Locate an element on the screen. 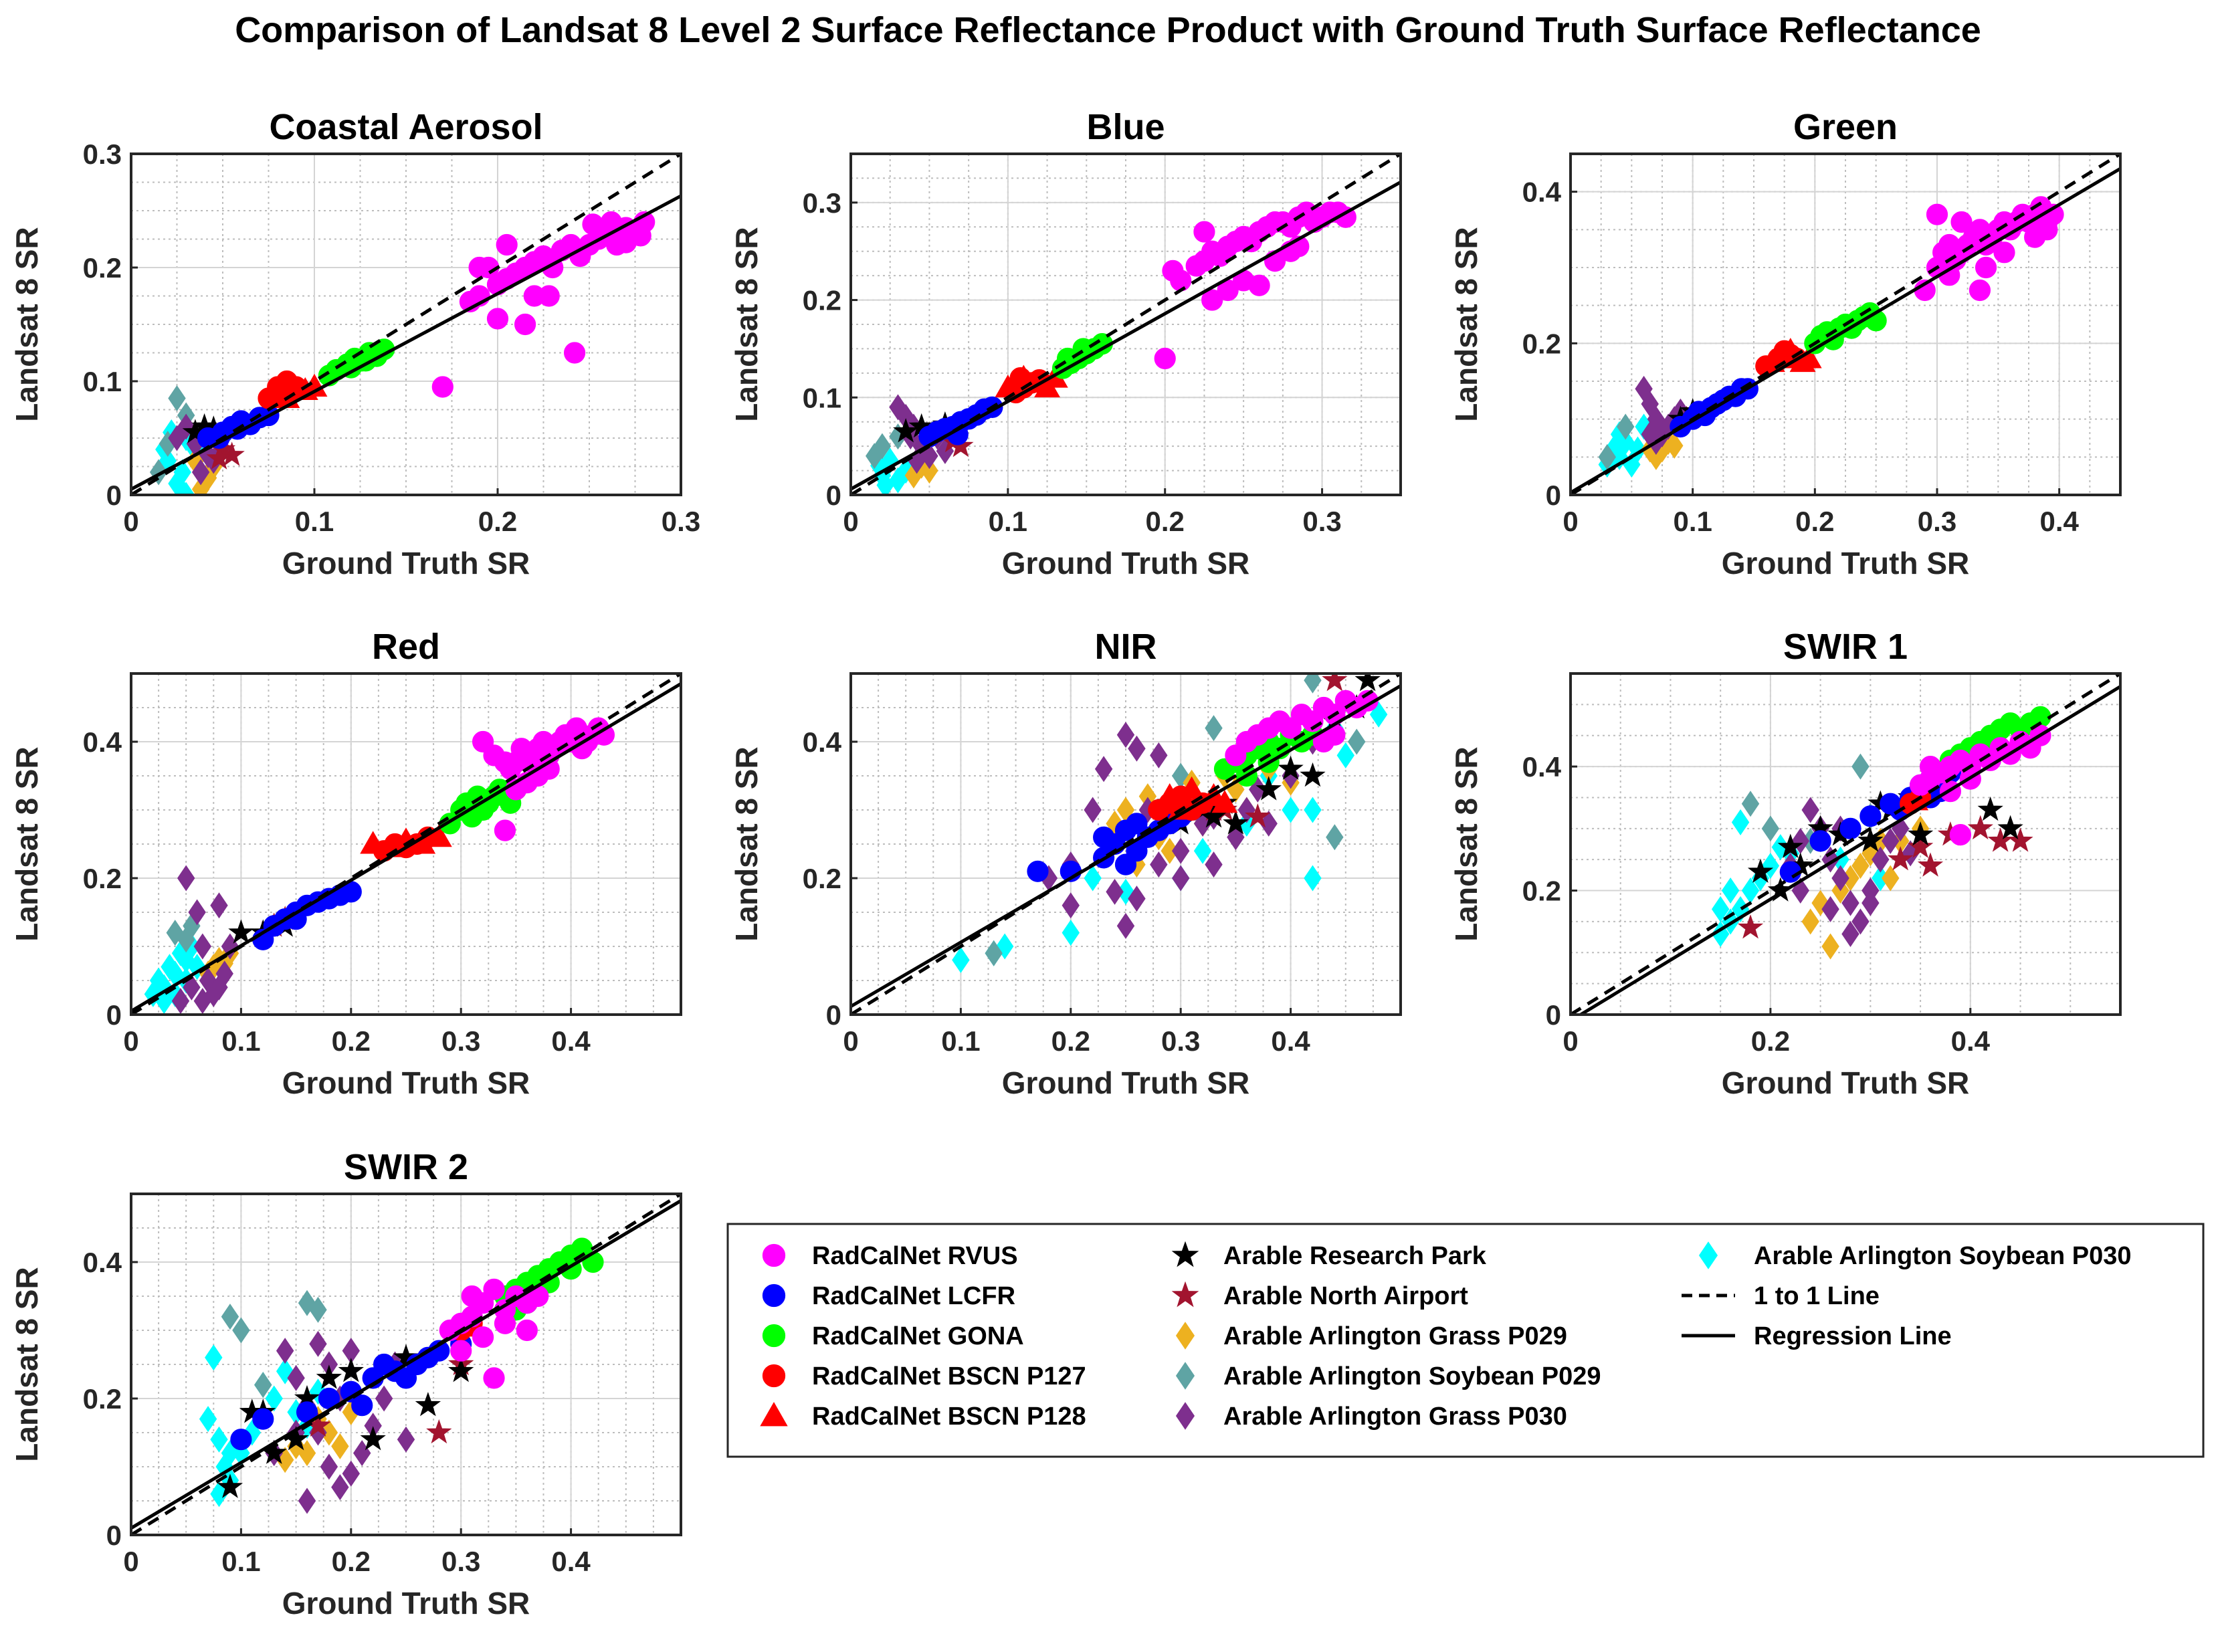 Image resolution: width=2216 pixels, height=1652 pixels. legend-item-lcfr: RadCalNet LCFR is located at coordinates (888, 1296).